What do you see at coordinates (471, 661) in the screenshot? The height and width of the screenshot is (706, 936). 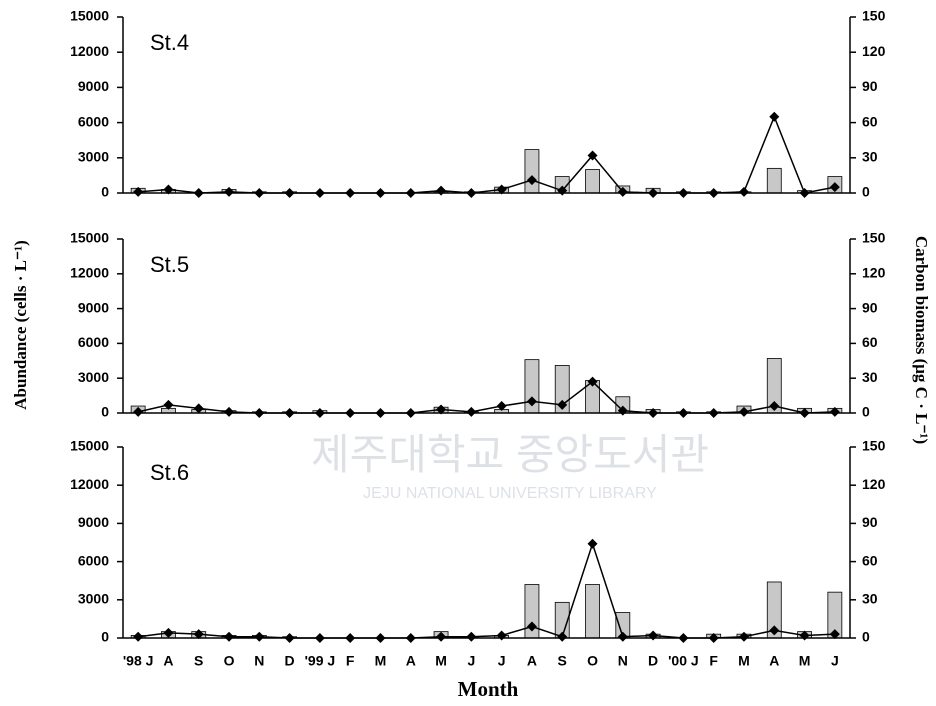 I see `x-tick-label: J` at bounding box center [471, 661].